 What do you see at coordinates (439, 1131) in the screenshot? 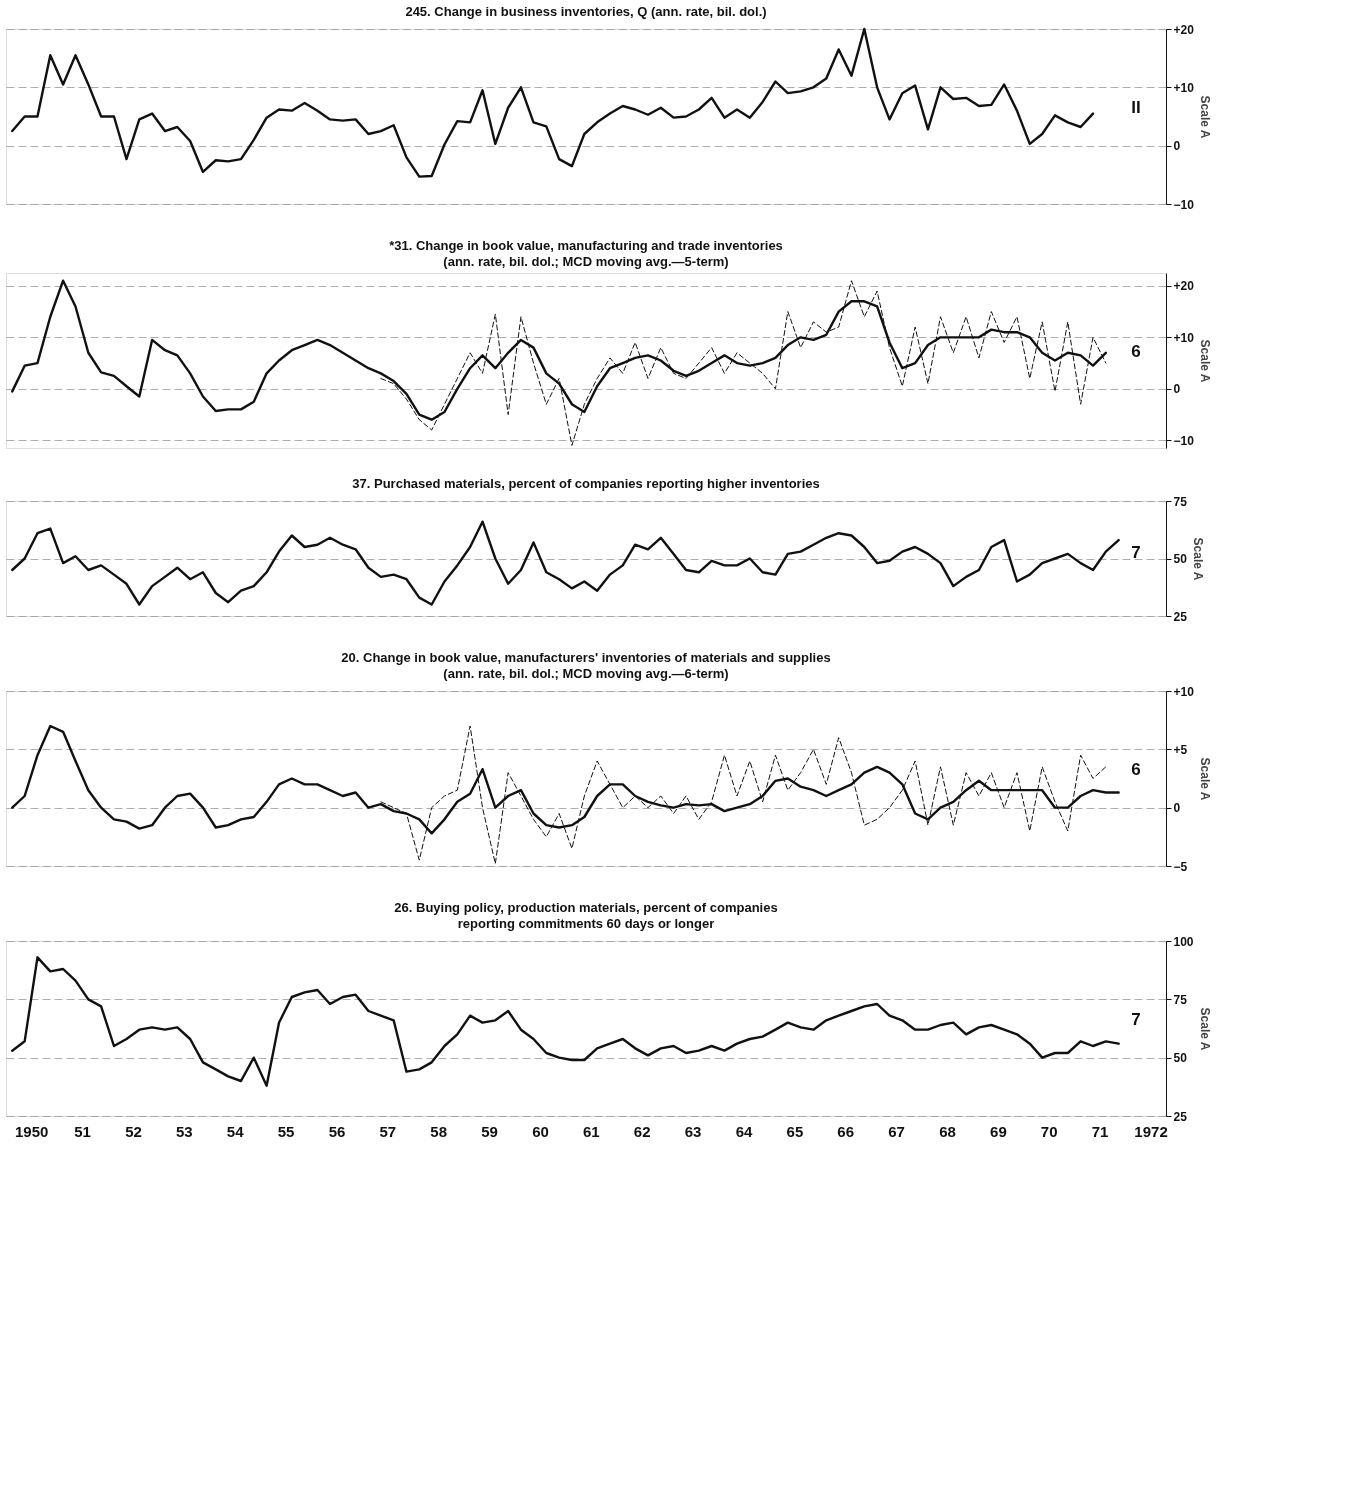
I see `x-tick-label: 58` at bounding box center [439, 1131].